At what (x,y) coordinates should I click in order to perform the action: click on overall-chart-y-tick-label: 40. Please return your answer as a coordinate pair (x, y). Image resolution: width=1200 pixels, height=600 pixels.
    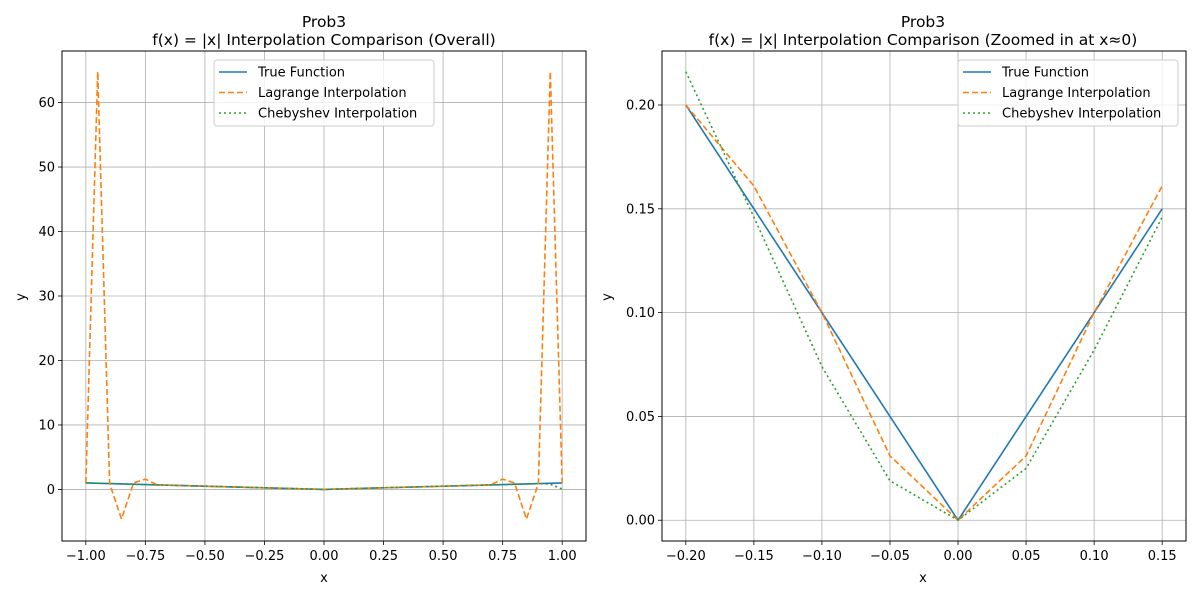
    Looking at the image, I should click on (46, 232).